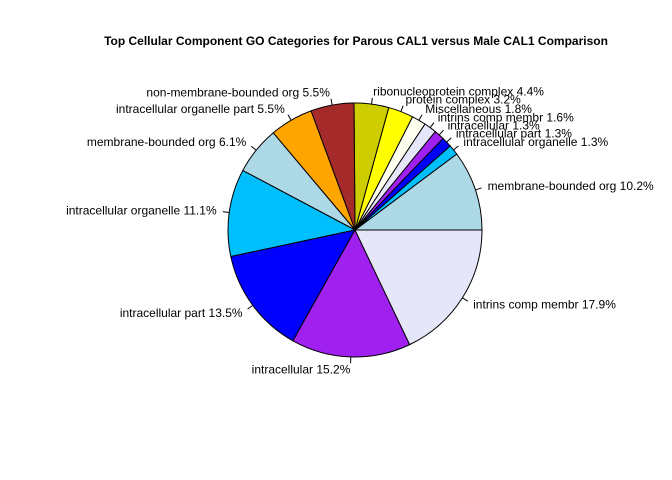 The image size is (672, 480). I want to click on slice-label: non-membrane-bounded org 5.5%, so click(238, 93).